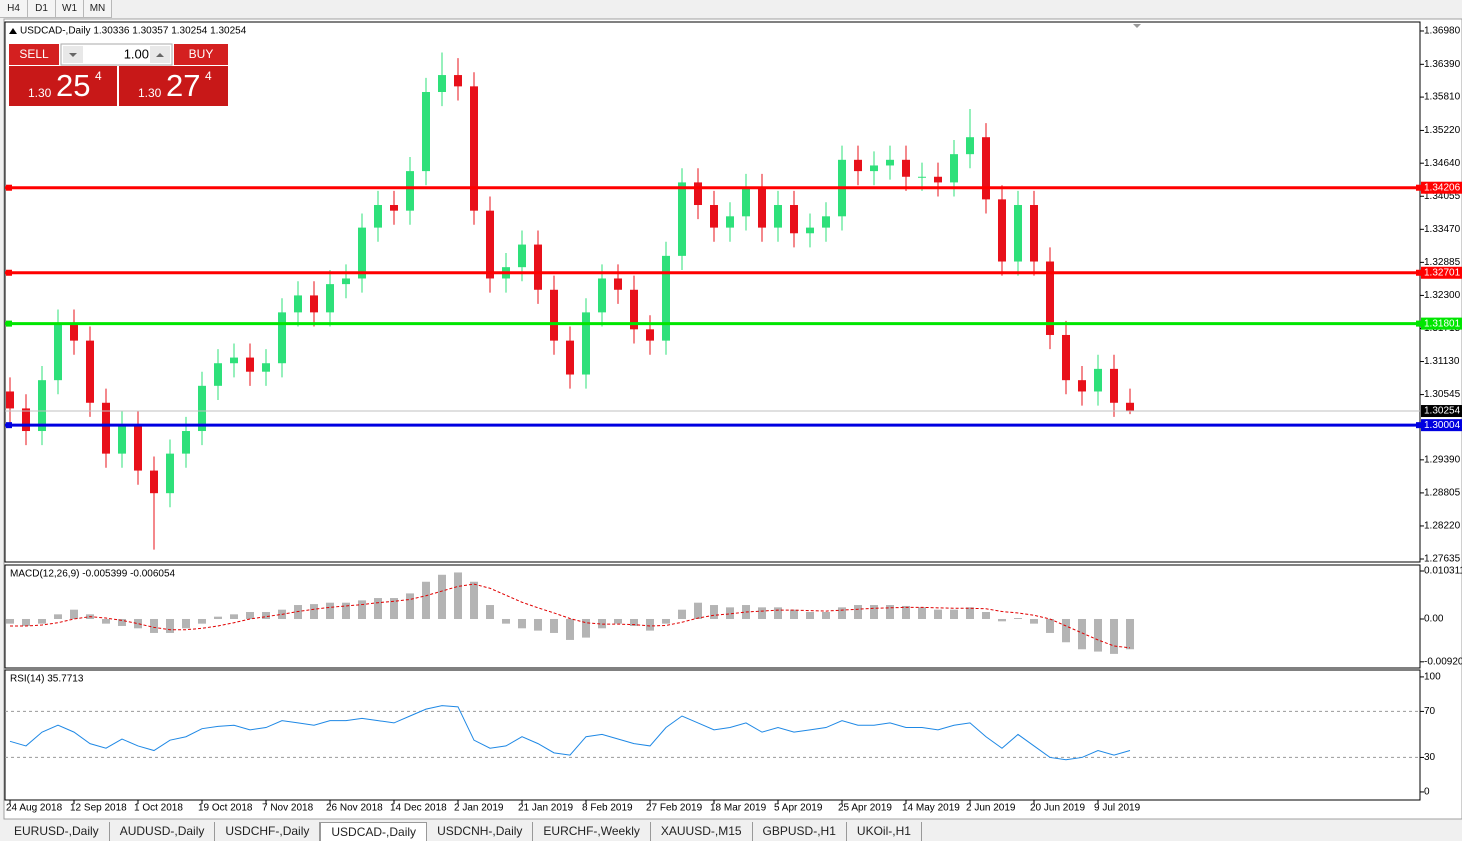  What do you see at coordinates (674, 808) in the screenshot?
I see `x-tick-label: 27 Feb 2019` at bounding box center [674, 808].